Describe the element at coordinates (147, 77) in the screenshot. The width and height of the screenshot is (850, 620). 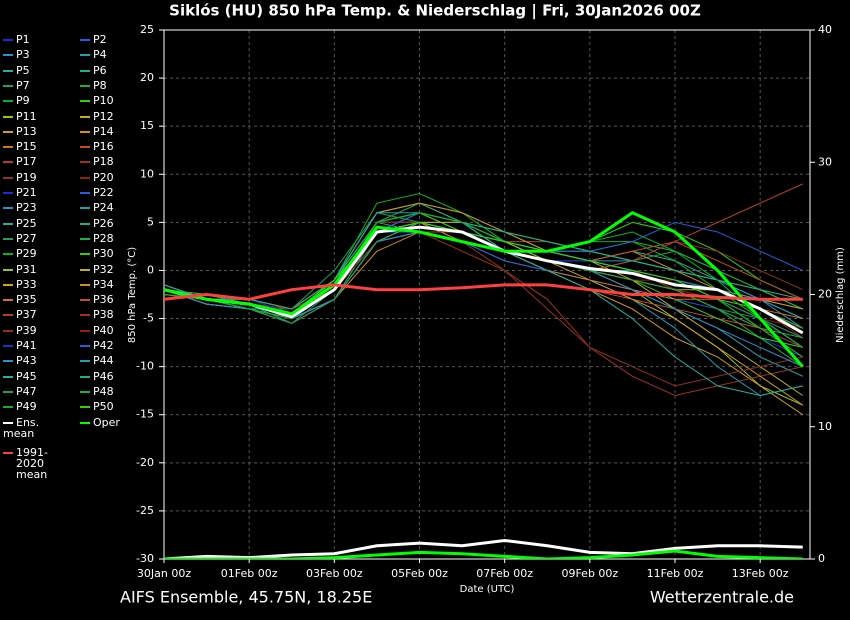
I see `y-tick-label: 20` at that location.